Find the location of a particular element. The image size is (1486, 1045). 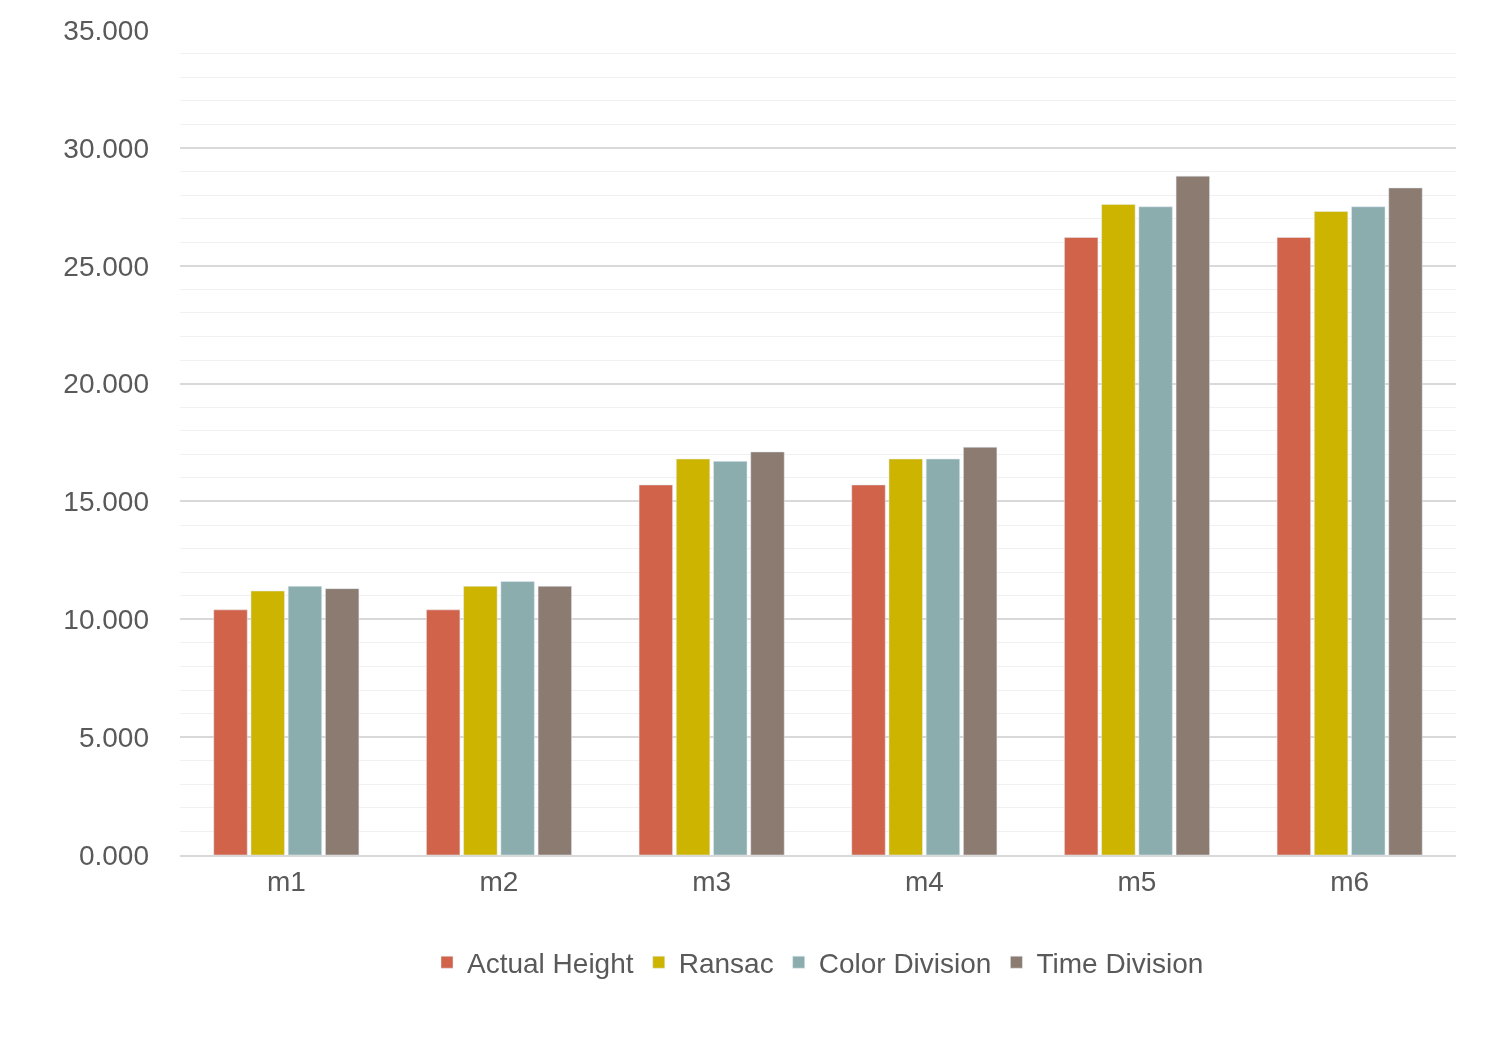

y-tick-label: 15.000 is located at coordinates (106, 502).